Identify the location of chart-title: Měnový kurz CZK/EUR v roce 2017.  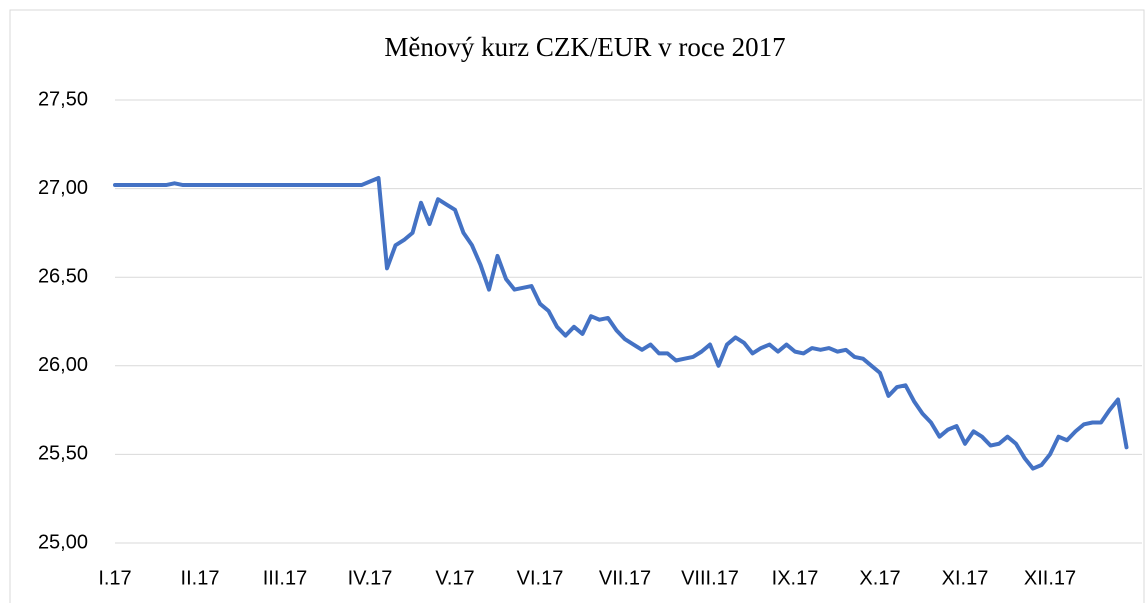
(584, 47).